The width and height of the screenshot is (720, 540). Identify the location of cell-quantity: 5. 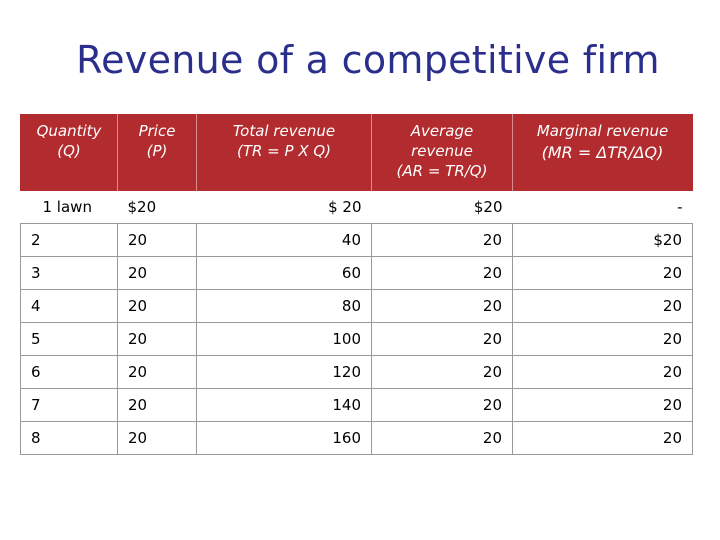
(69, 339).